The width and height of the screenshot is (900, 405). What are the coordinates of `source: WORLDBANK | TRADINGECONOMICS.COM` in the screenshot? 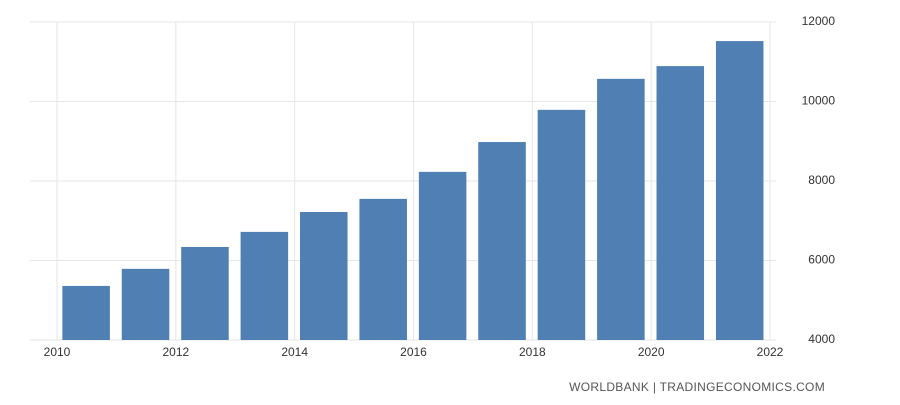 It's located at (697, 387).